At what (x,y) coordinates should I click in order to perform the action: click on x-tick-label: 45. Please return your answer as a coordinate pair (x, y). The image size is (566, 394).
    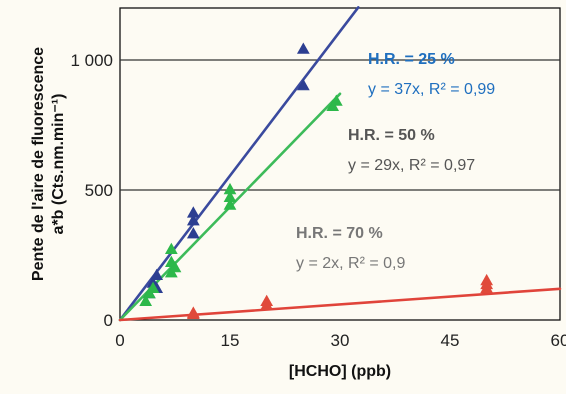
    Looking at the image, I should click on (450, 340).